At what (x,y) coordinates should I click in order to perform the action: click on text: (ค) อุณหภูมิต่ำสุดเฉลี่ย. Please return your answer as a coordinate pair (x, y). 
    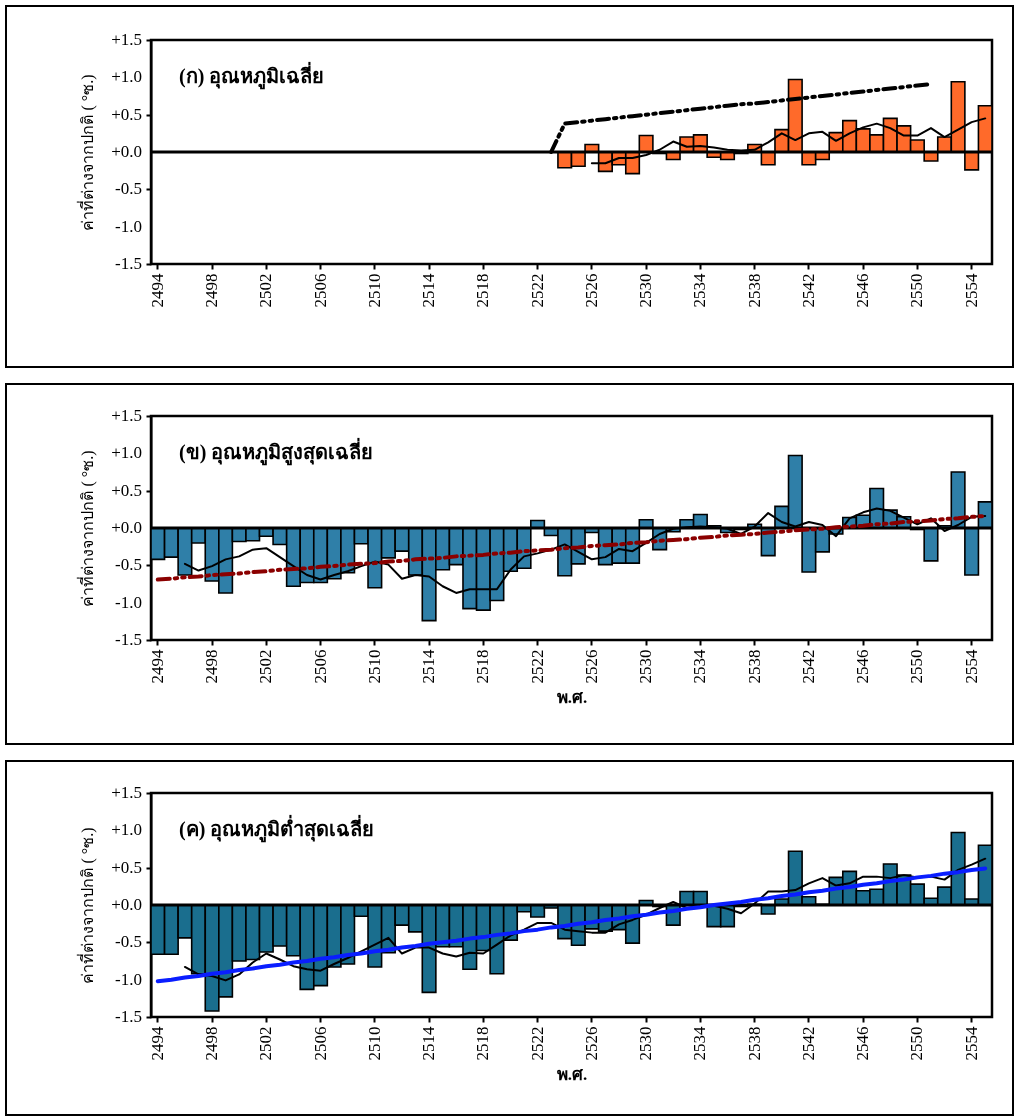
    Looking at the image, I should click on (277, 828).